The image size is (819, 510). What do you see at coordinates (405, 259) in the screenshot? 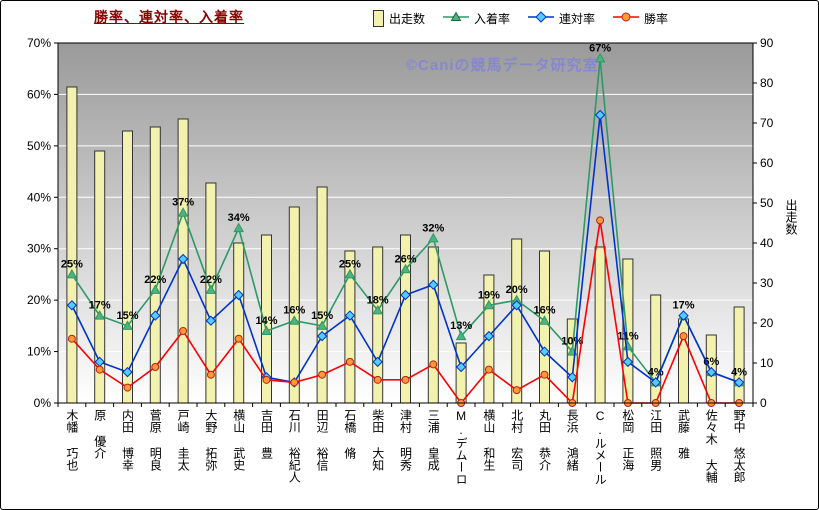
I see `data-label: 26%` at bounding box center [405, 259].